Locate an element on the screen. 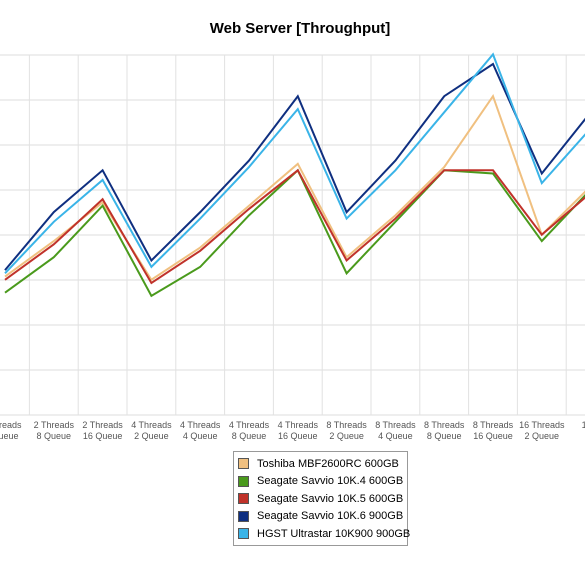 The image size is (585, 563). legend-item: Seagate Savvio 10K.6 900GB is located at coordinates (320, 517).